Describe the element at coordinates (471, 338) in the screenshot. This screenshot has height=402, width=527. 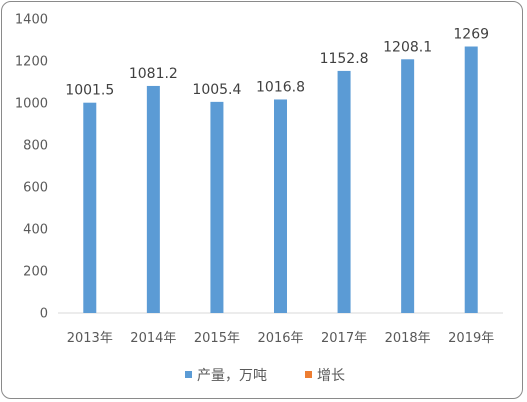
I see `x-tick-label: 2019年` at that location.